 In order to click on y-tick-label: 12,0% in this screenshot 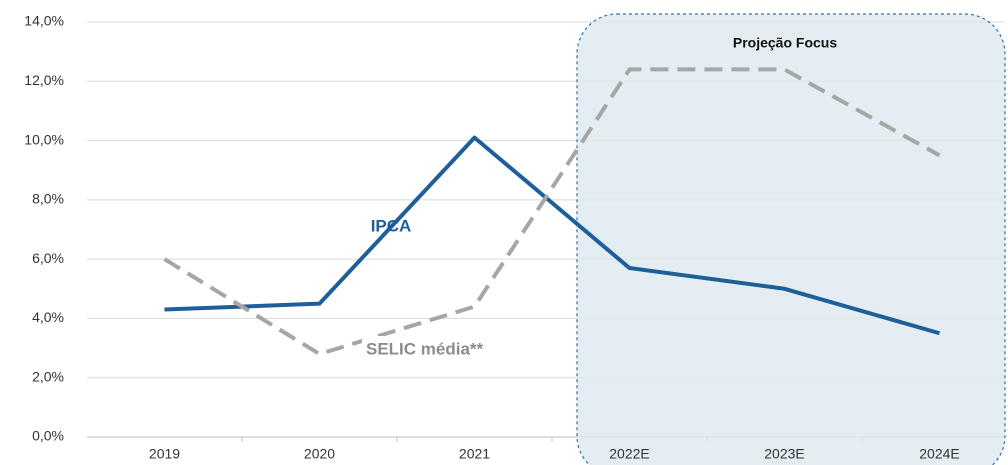, I will do `click(44, 80)`.